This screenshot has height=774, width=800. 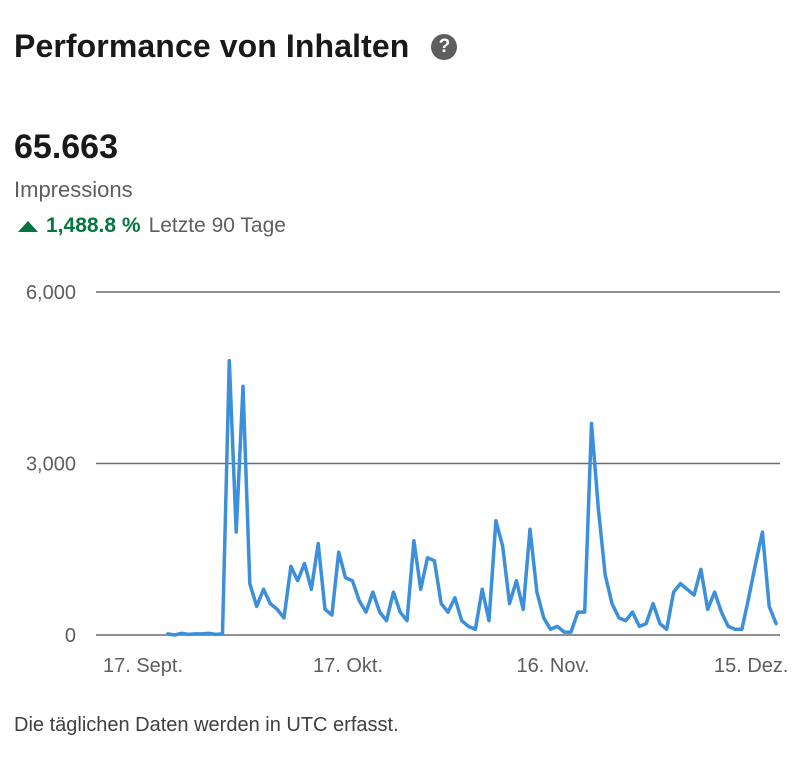 I want to click on y-tick-label: 6,000, so click(x=51, y=293).